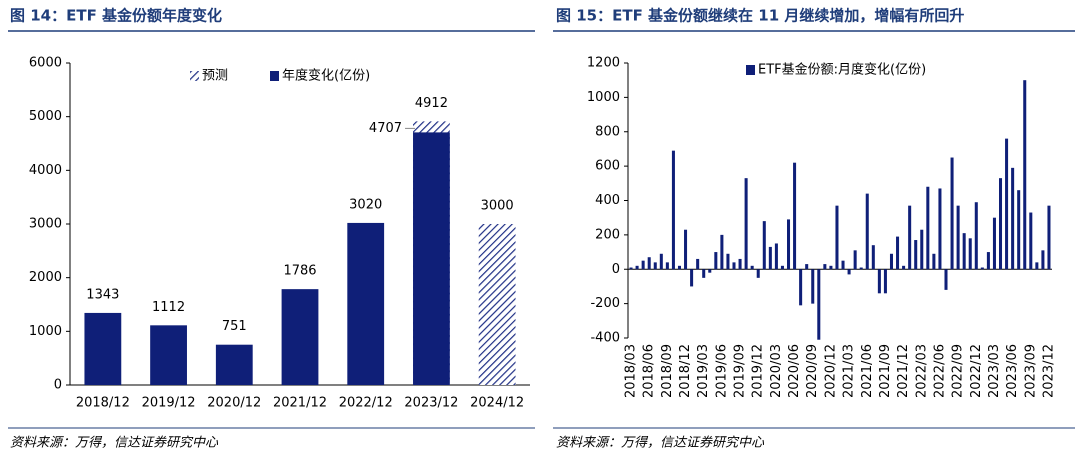 This screenshot has height=462, width=1080. What do you see at coordinates (45, 224) in the screenshot?
I see `y-tick-label: 3000` at bounding box center [45, 224].